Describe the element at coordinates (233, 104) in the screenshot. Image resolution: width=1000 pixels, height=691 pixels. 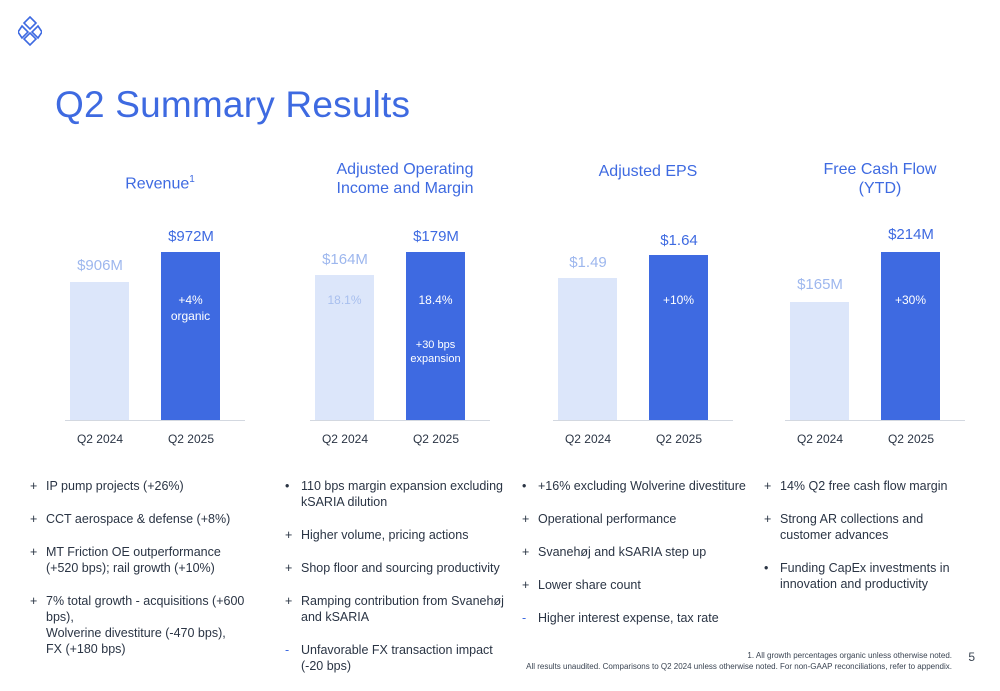
I see `page-title: Q2 Summary Results` at that location.